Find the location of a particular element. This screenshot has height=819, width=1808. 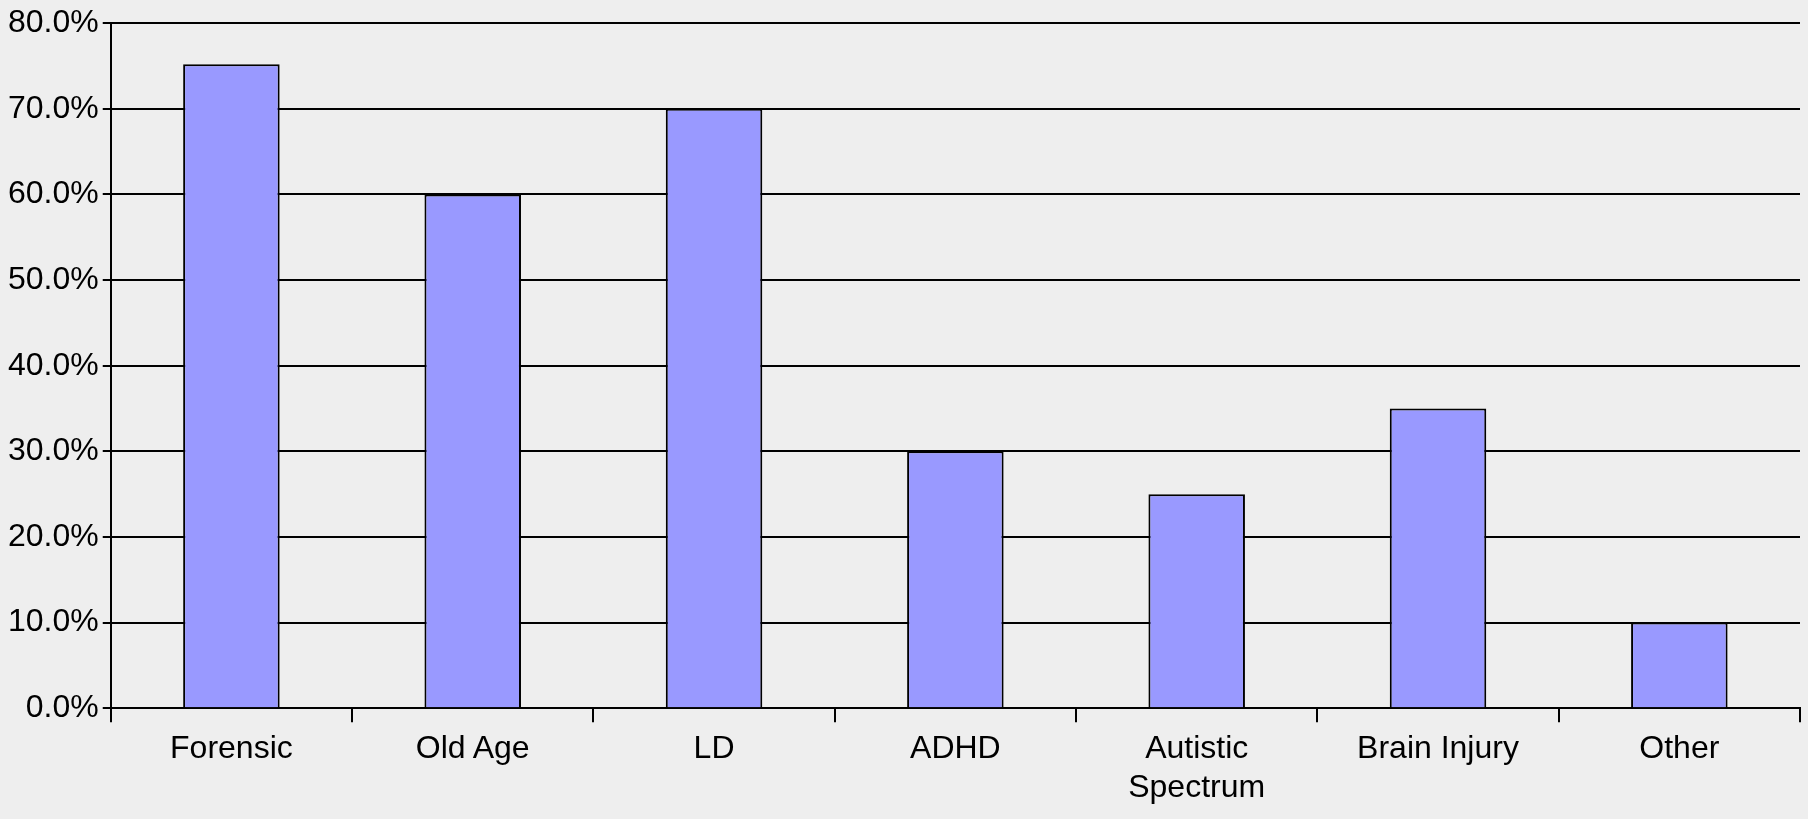

x-tick-label: LD is located at coordinates (714, 747).